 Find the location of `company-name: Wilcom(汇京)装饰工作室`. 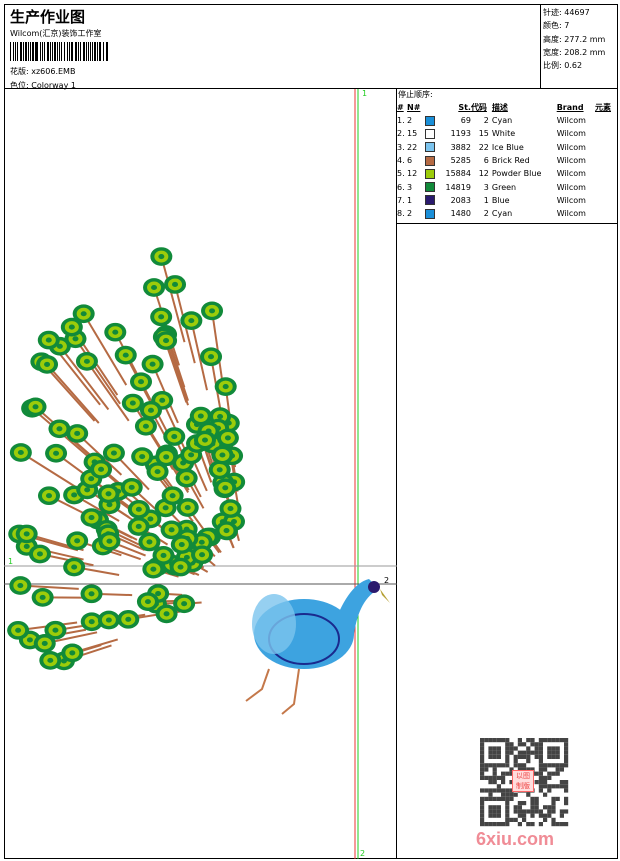

company-name: Wilcom(汇京)装饰工作室 is located at coordinates (56, 33).